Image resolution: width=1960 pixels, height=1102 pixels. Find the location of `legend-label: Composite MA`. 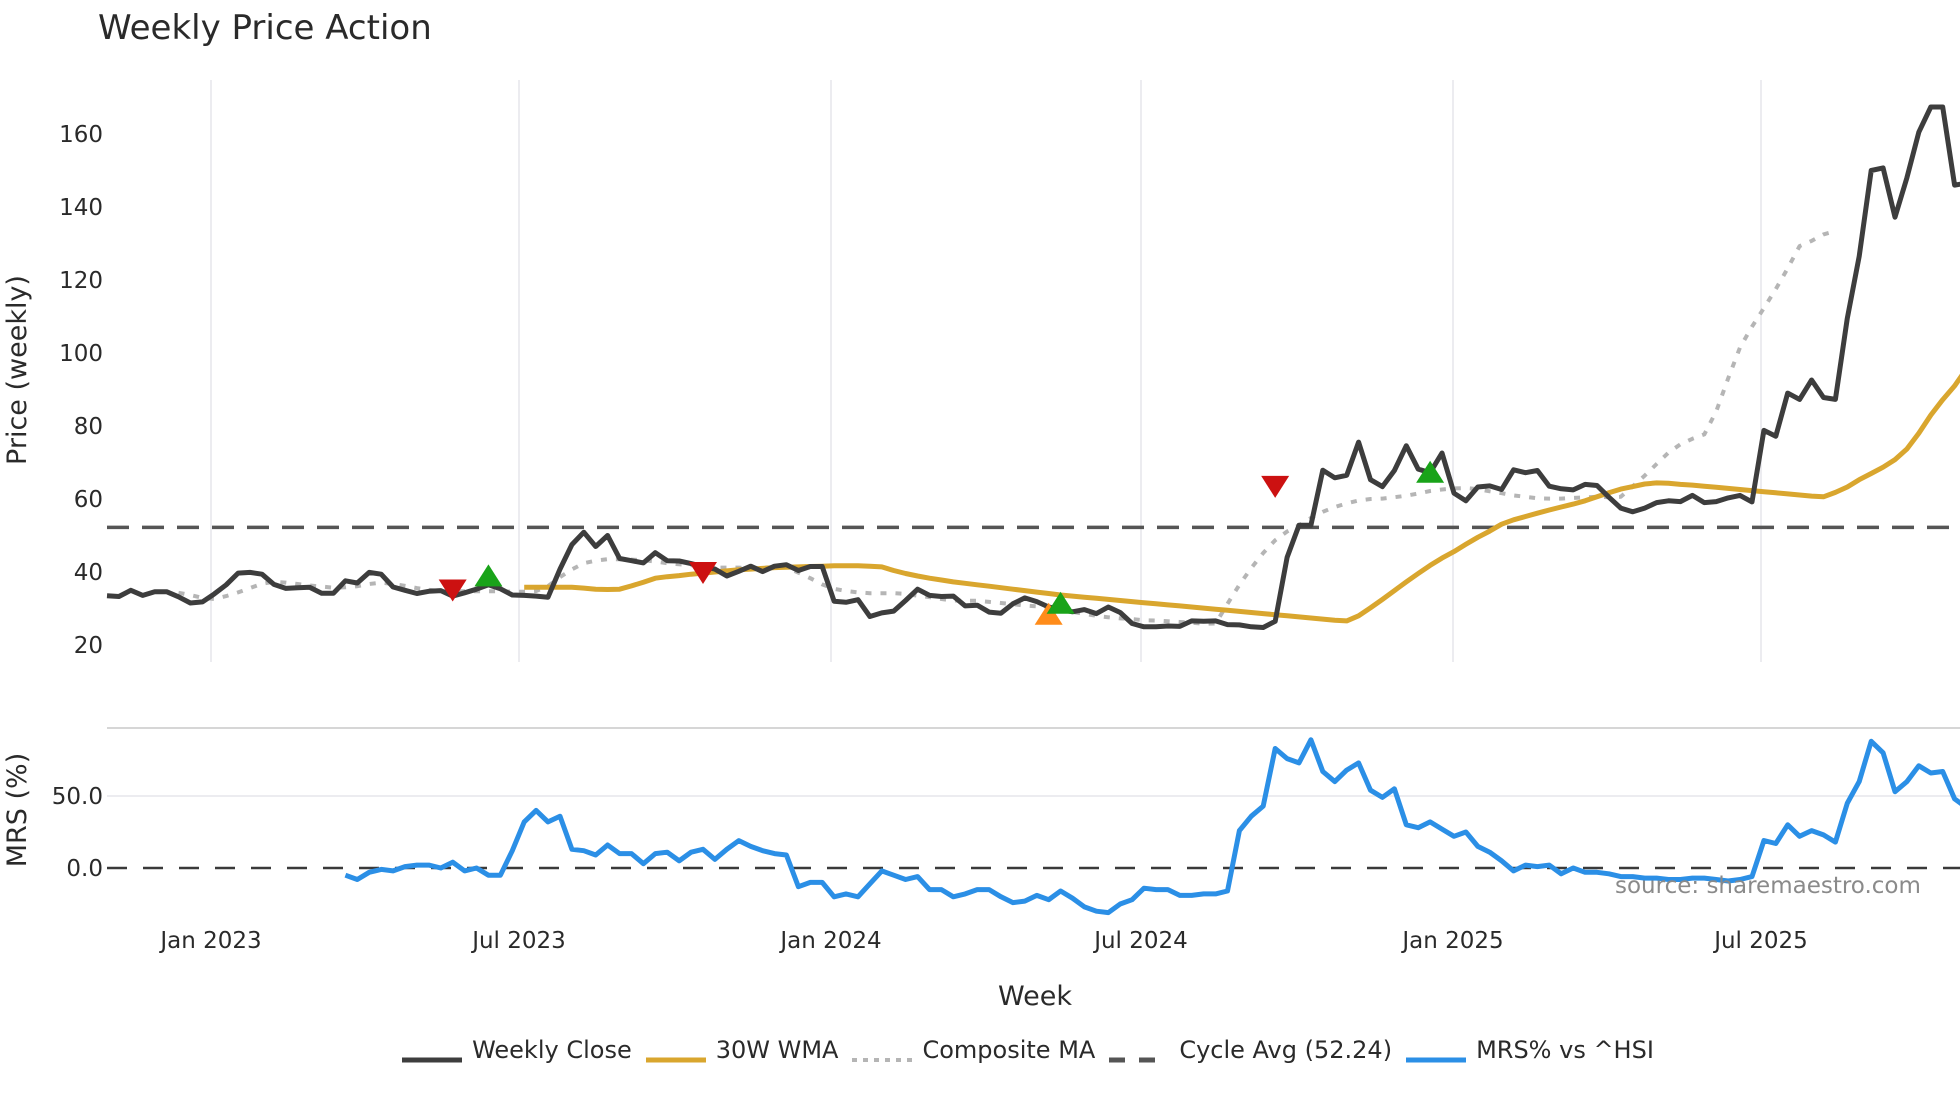

legend-label: Composite MA is located at coordinates (1009, 1050).